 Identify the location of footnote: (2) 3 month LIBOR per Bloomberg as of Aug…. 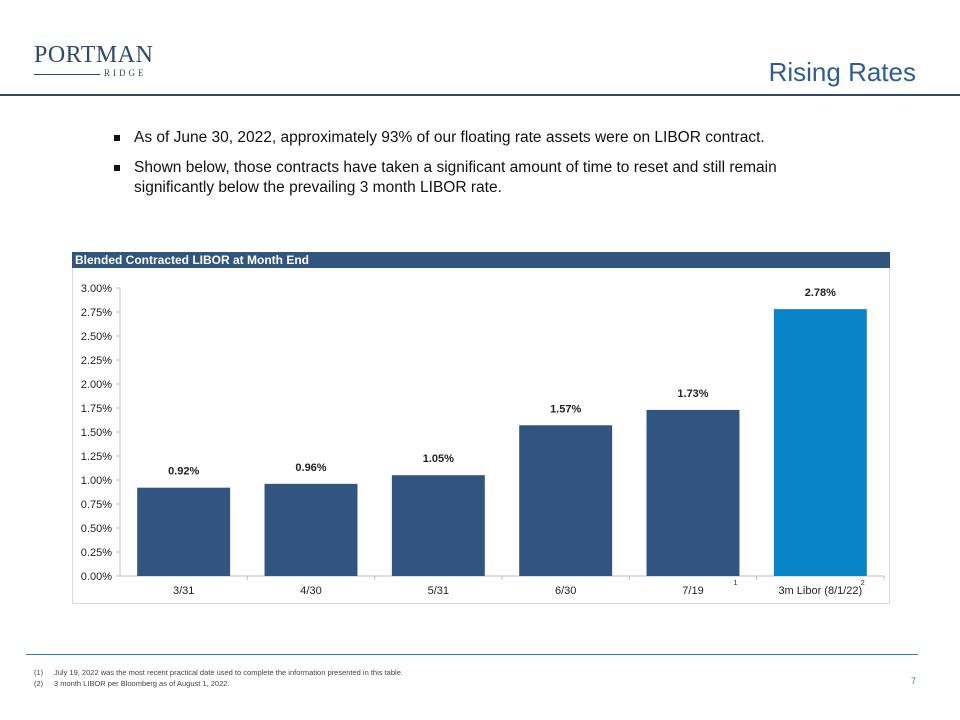
(218, 683).